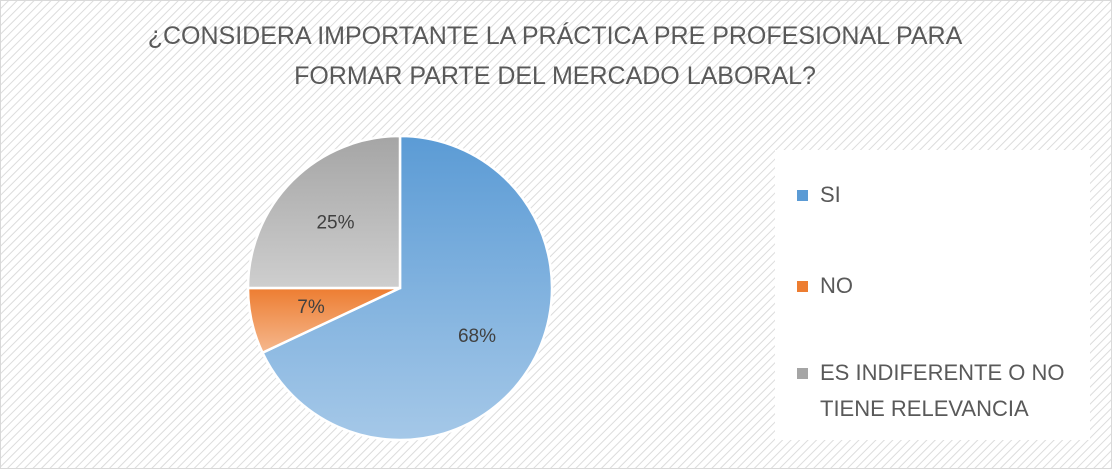  Describe the element at coordinates (942, 195) in the screenshot. I see `legend-entry: SI` at that location.